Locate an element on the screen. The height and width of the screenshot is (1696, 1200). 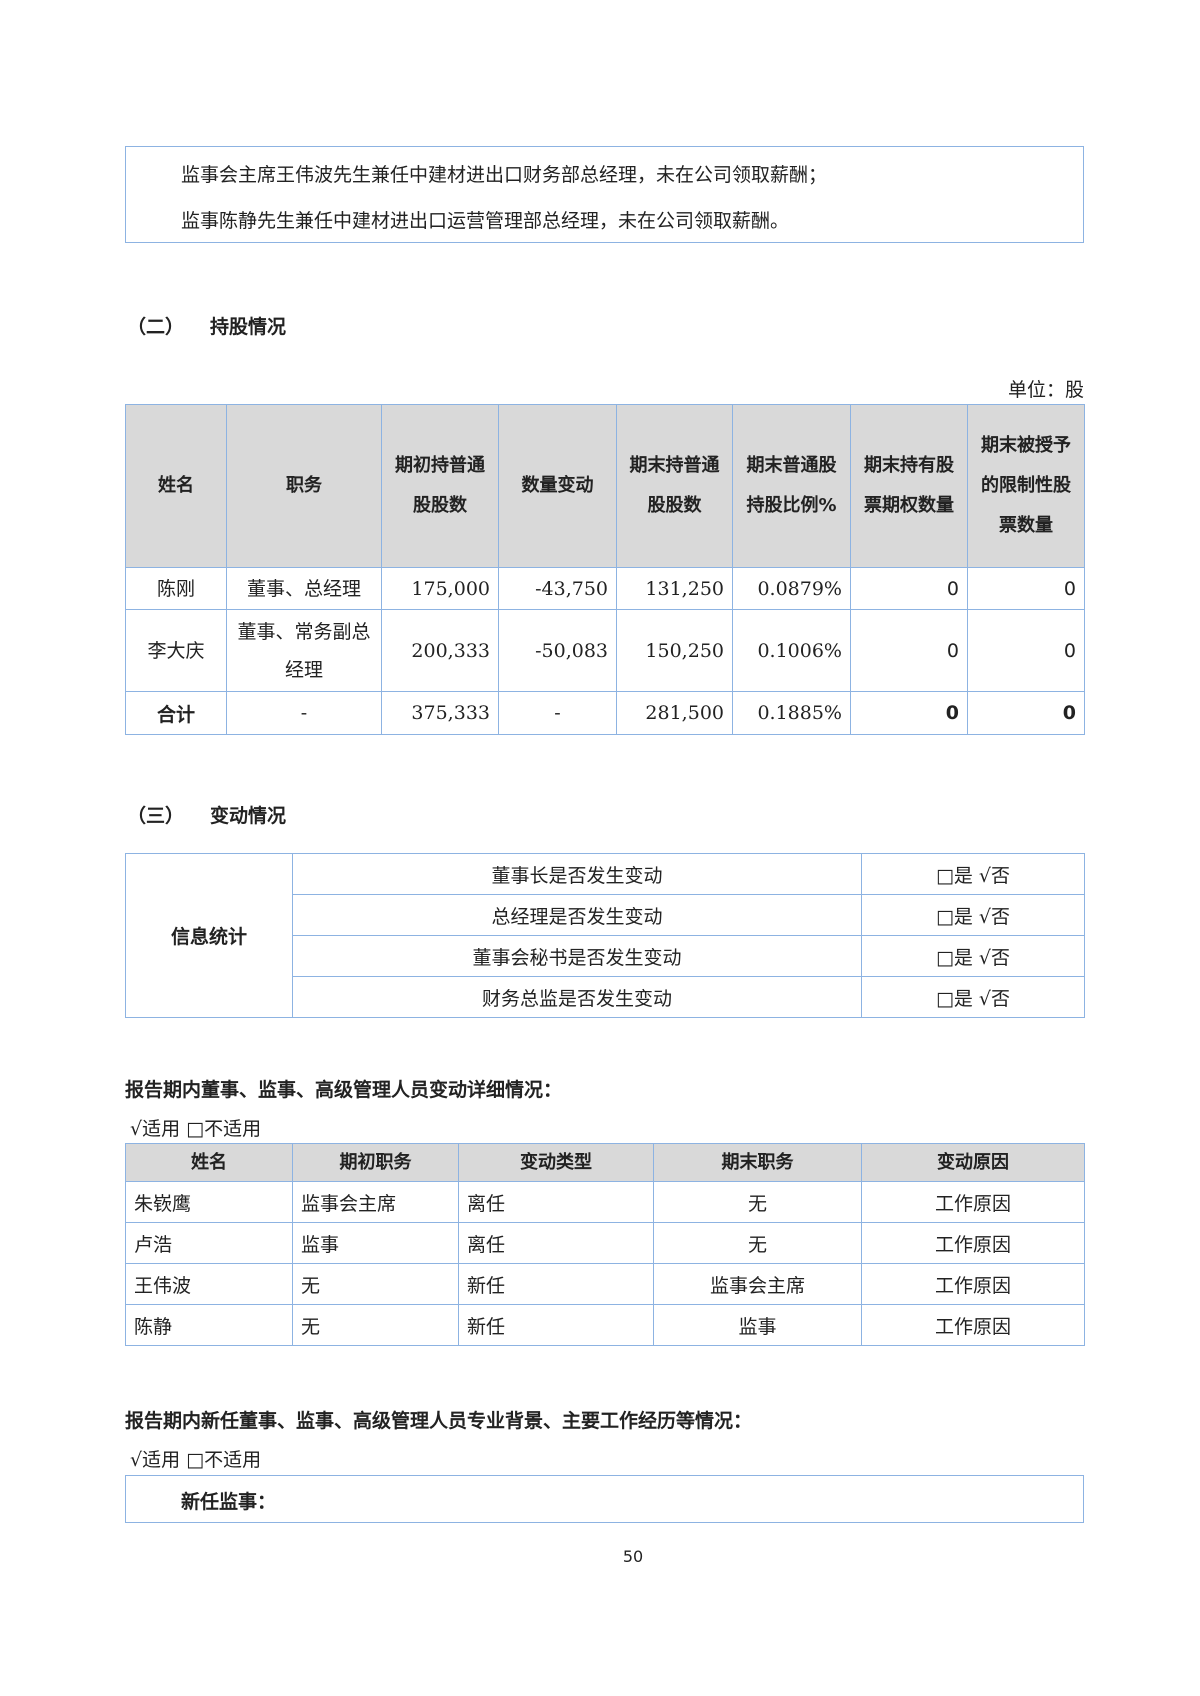
column-header: 数量变动 is located at coordinates (557, 486).